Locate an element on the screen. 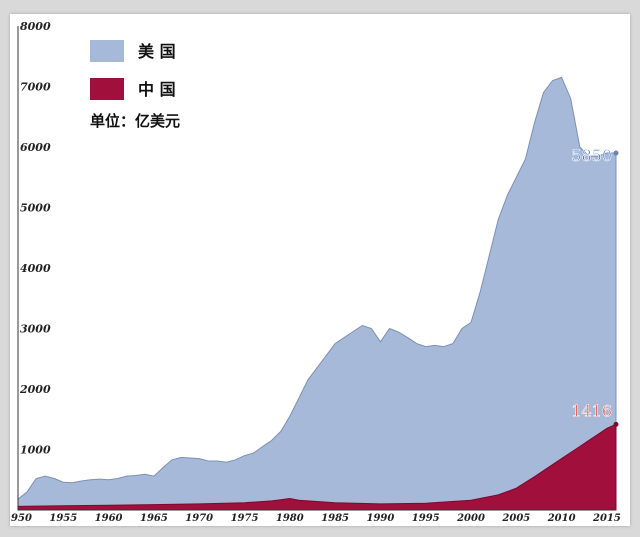 The height and width of the screenshot is (537, 640). y-tick-label: 7000 is located at coordinates (35, 87).